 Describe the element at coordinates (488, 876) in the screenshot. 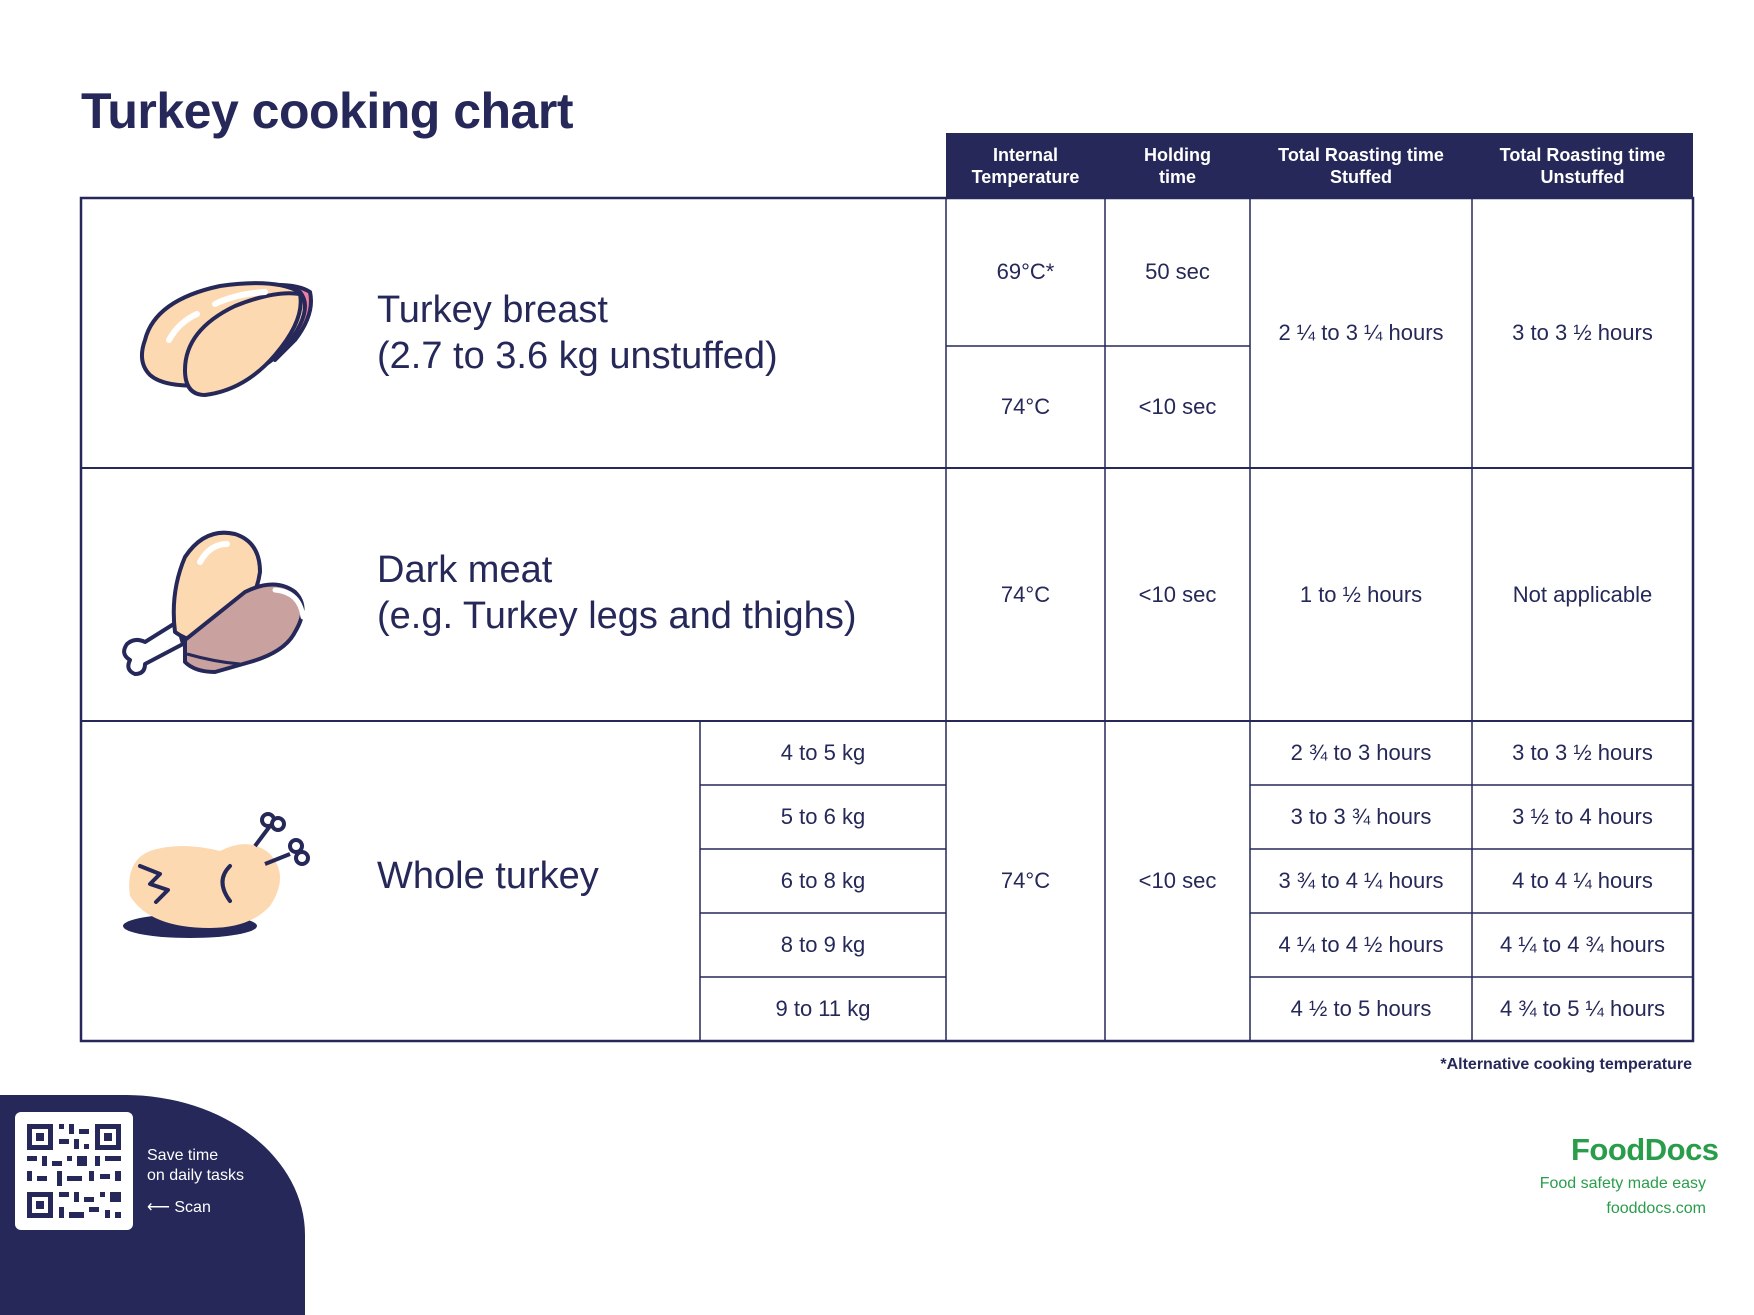

I see `whole-turkey-label: Whole turkey` at that location.